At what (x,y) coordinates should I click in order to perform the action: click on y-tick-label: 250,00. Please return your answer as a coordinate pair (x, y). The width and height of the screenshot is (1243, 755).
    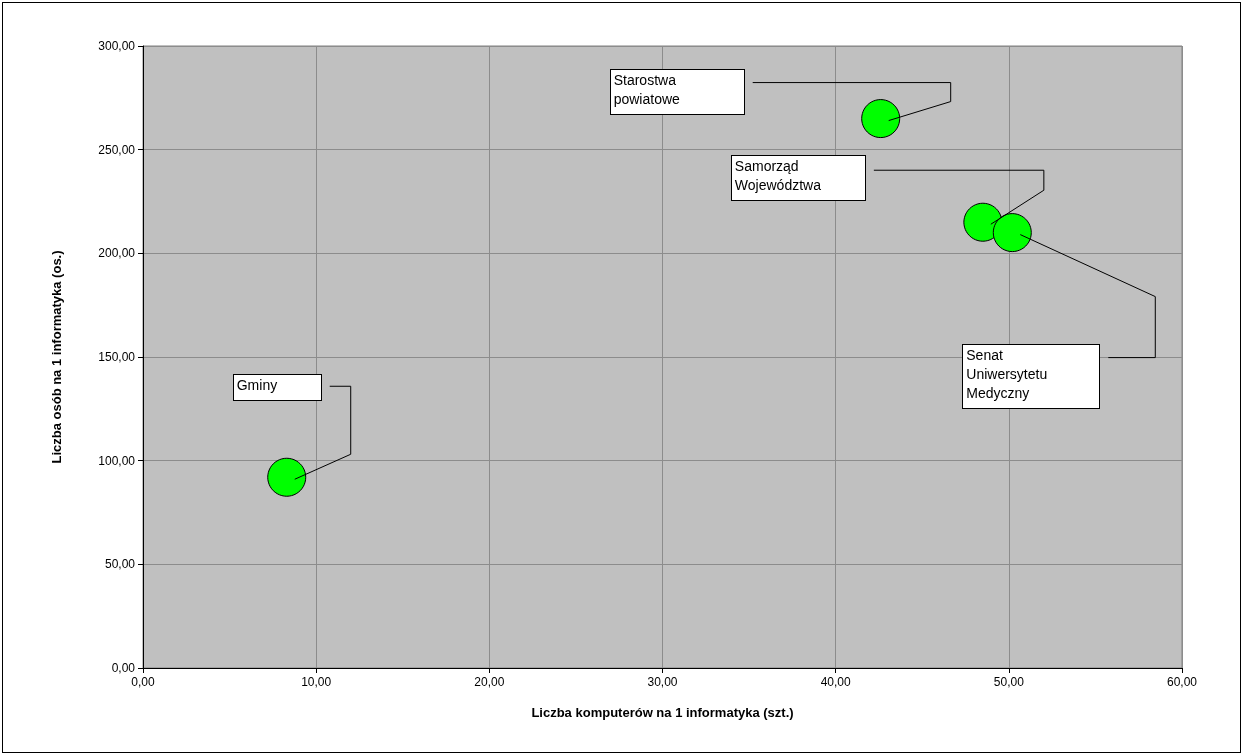
    Looking at the image, I should click on (117, 149).